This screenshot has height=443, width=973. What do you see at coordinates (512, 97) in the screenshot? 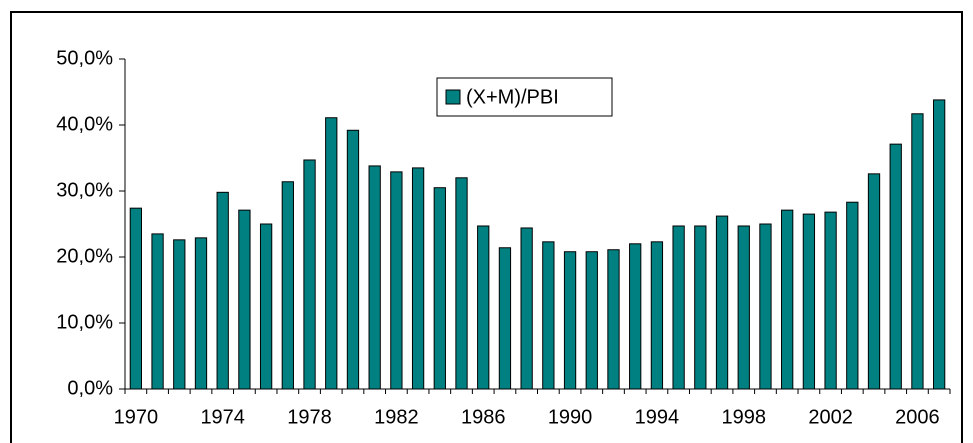
I see `legend-label: (X+M)/PBI` at bounding box center [512, 97].